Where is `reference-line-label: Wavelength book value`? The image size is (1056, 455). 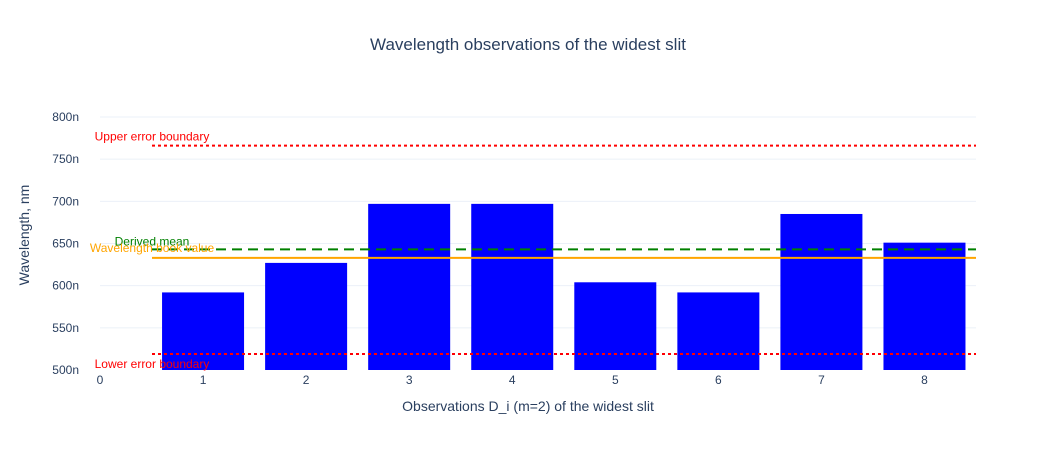 reference-line-label: Wavelength book value is located at coordinates (152, 248).